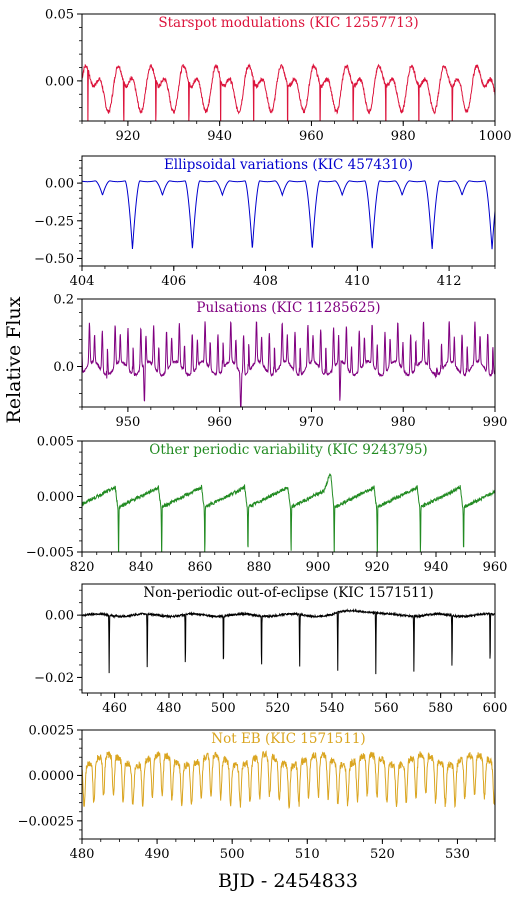  I want to click on panel-title: Ellipsoidal variations (KIC 4574310), so click(288, 165).